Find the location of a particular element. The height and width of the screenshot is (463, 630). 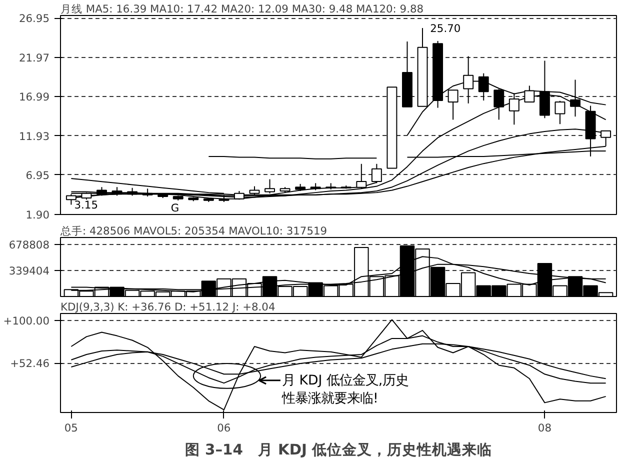

y-tick-label: 16.99 is located at coordinates (34, 97).